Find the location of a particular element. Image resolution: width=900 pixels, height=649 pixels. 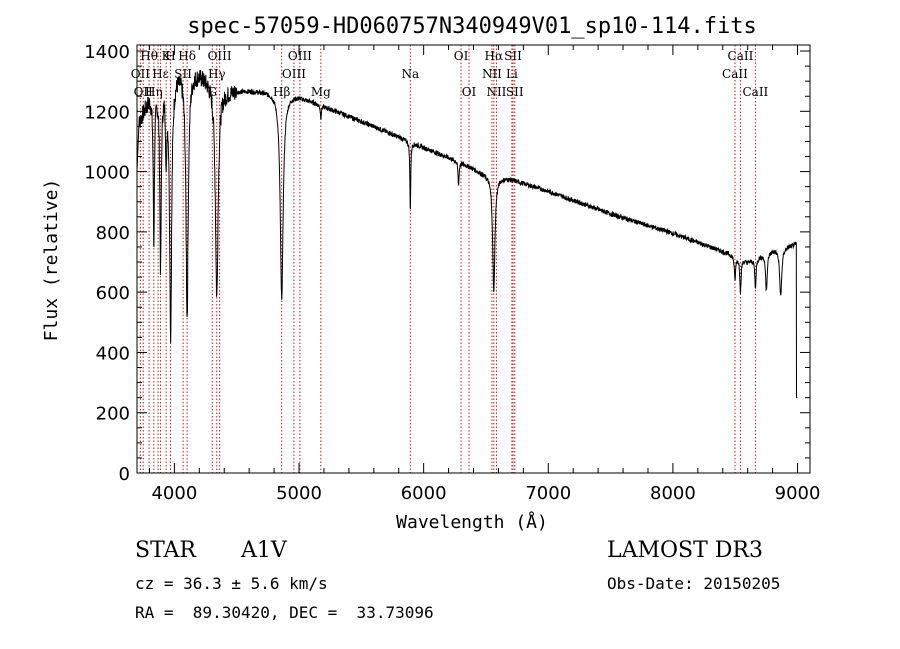

line-marker-label: Na is located at coordinates (410, 74).